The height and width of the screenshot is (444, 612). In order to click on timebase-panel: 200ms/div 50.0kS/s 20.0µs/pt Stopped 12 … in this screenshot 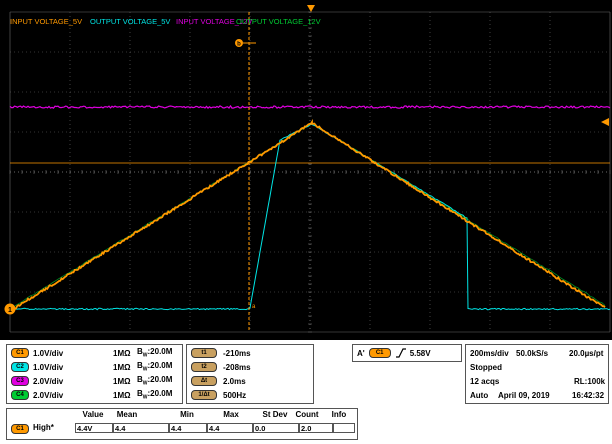, I will do `click(537, 374)`.